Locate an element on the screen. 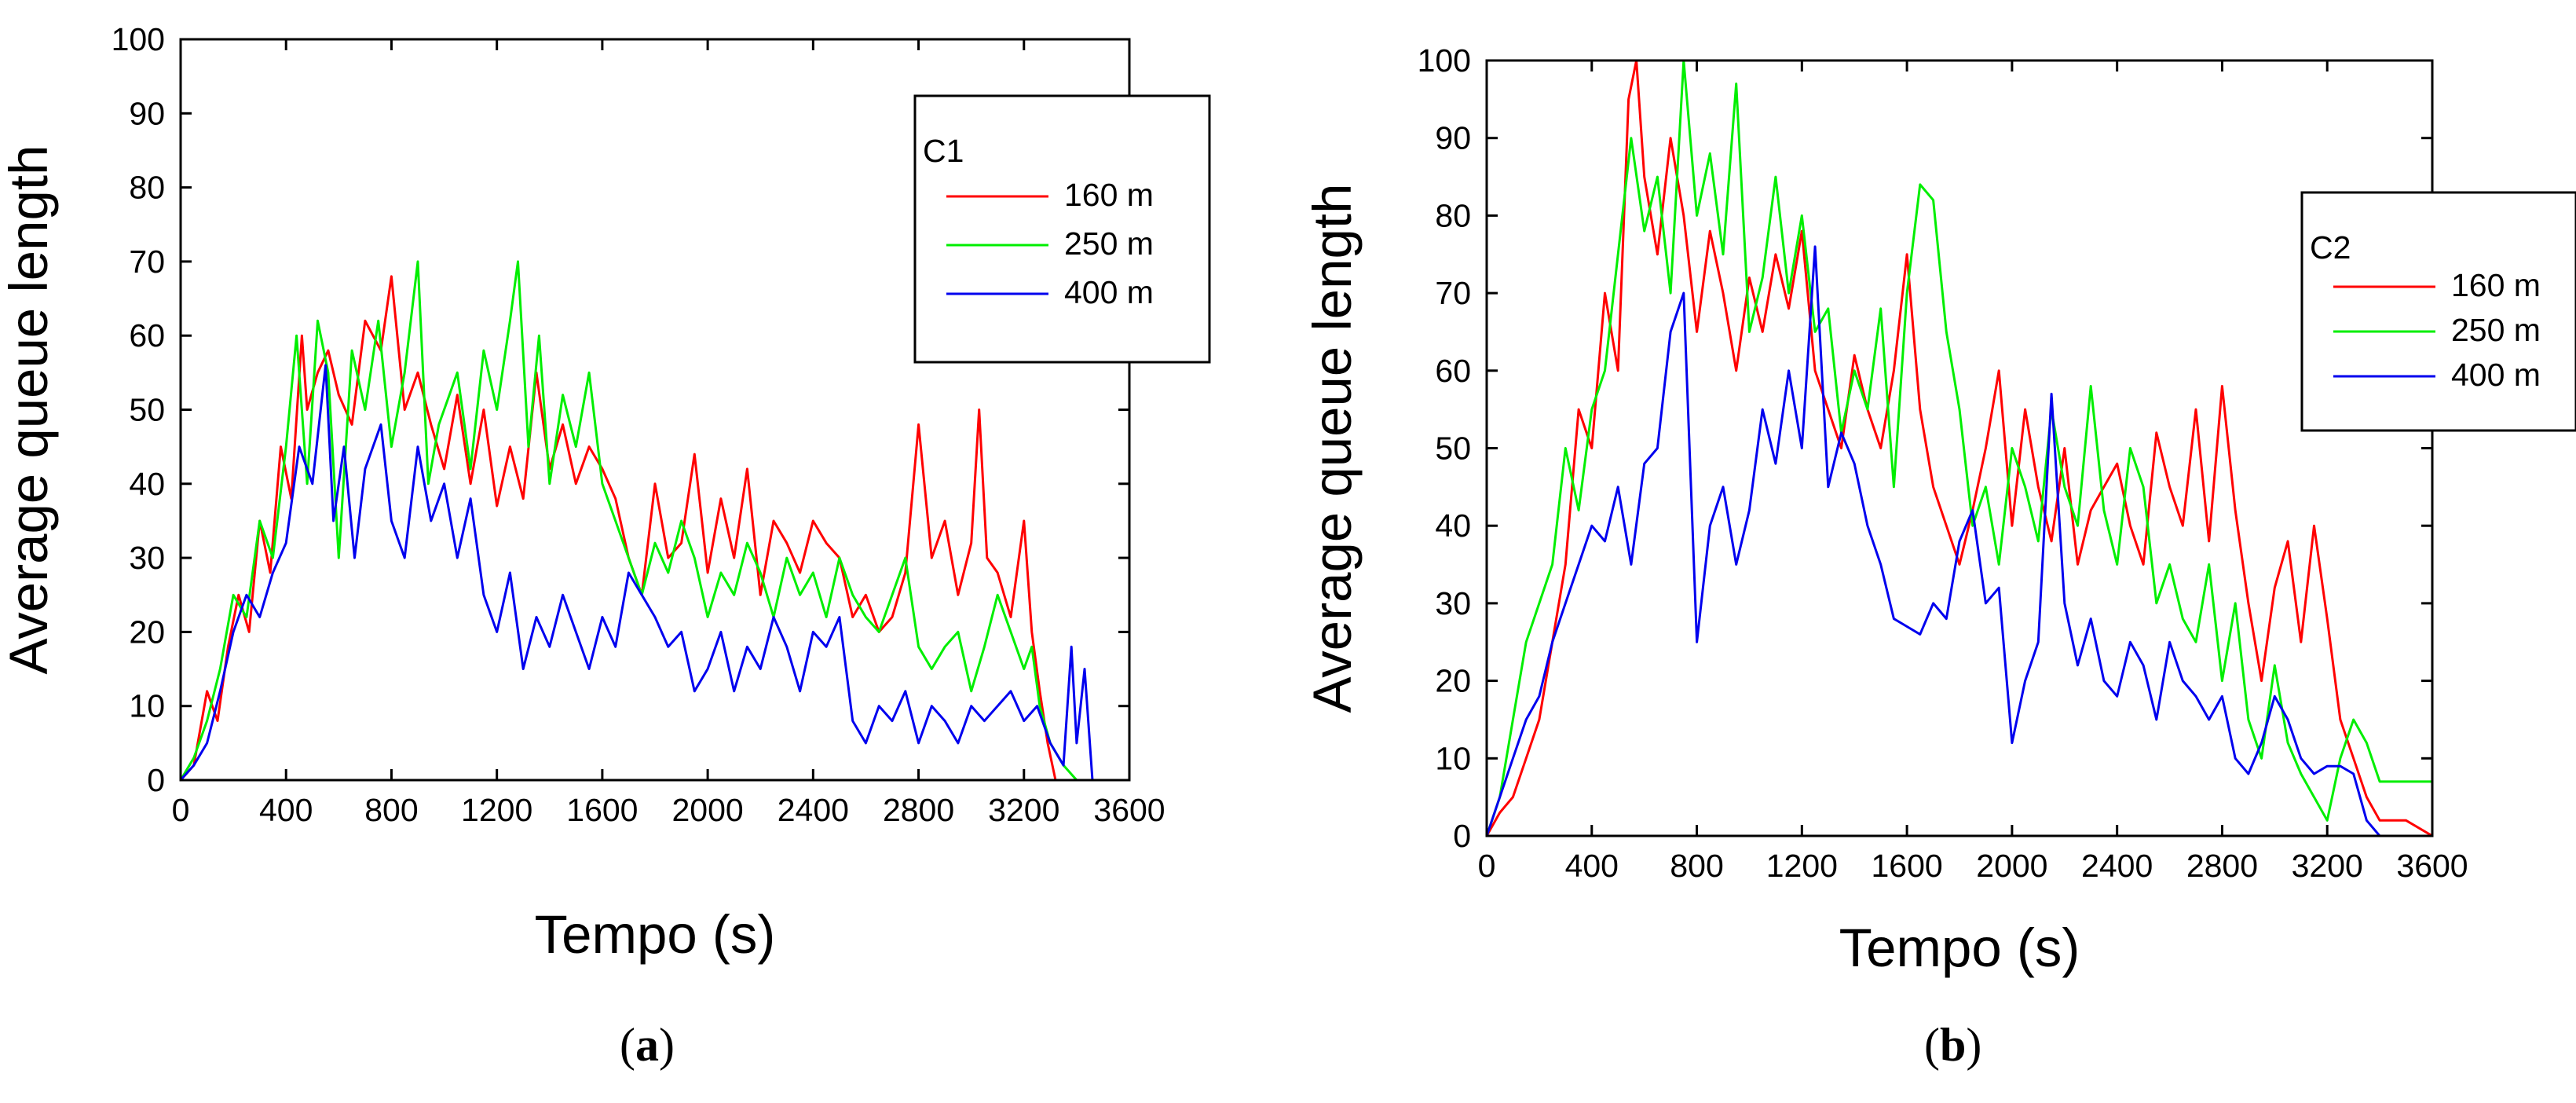 This screenshot has height=1103, width=2576. legend-title: C2 is located at coordinates (2331, 247).